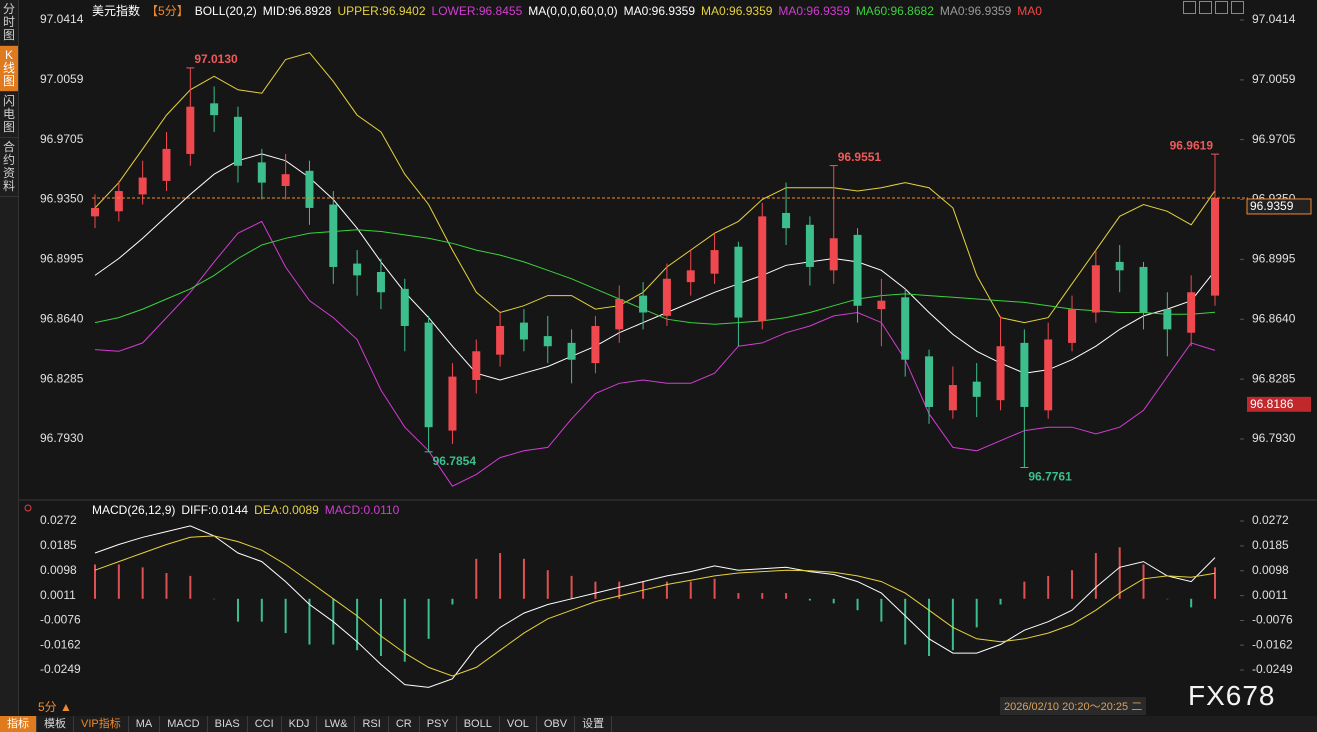 This screenshot has height=732, width=1317. What do you see at coordinates (62, 19) in the screenshot?
I see `y-tick-label: 97.0414` at bounding box center [62, 19].